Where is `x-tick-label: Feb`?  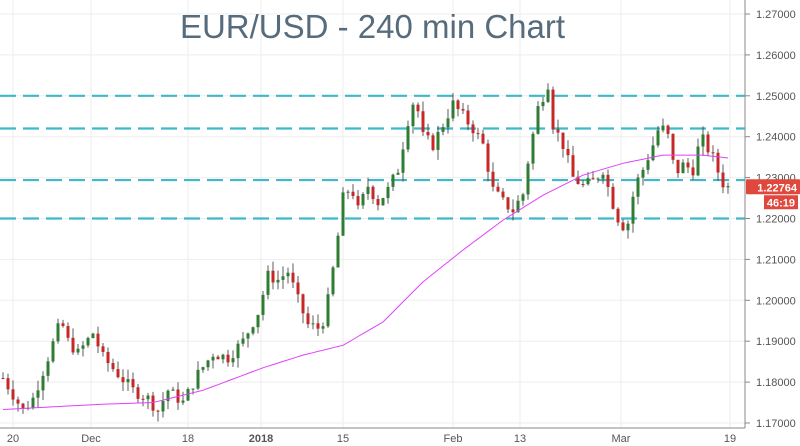
x-tick-label: Feb is located at coordinates (453, 439).